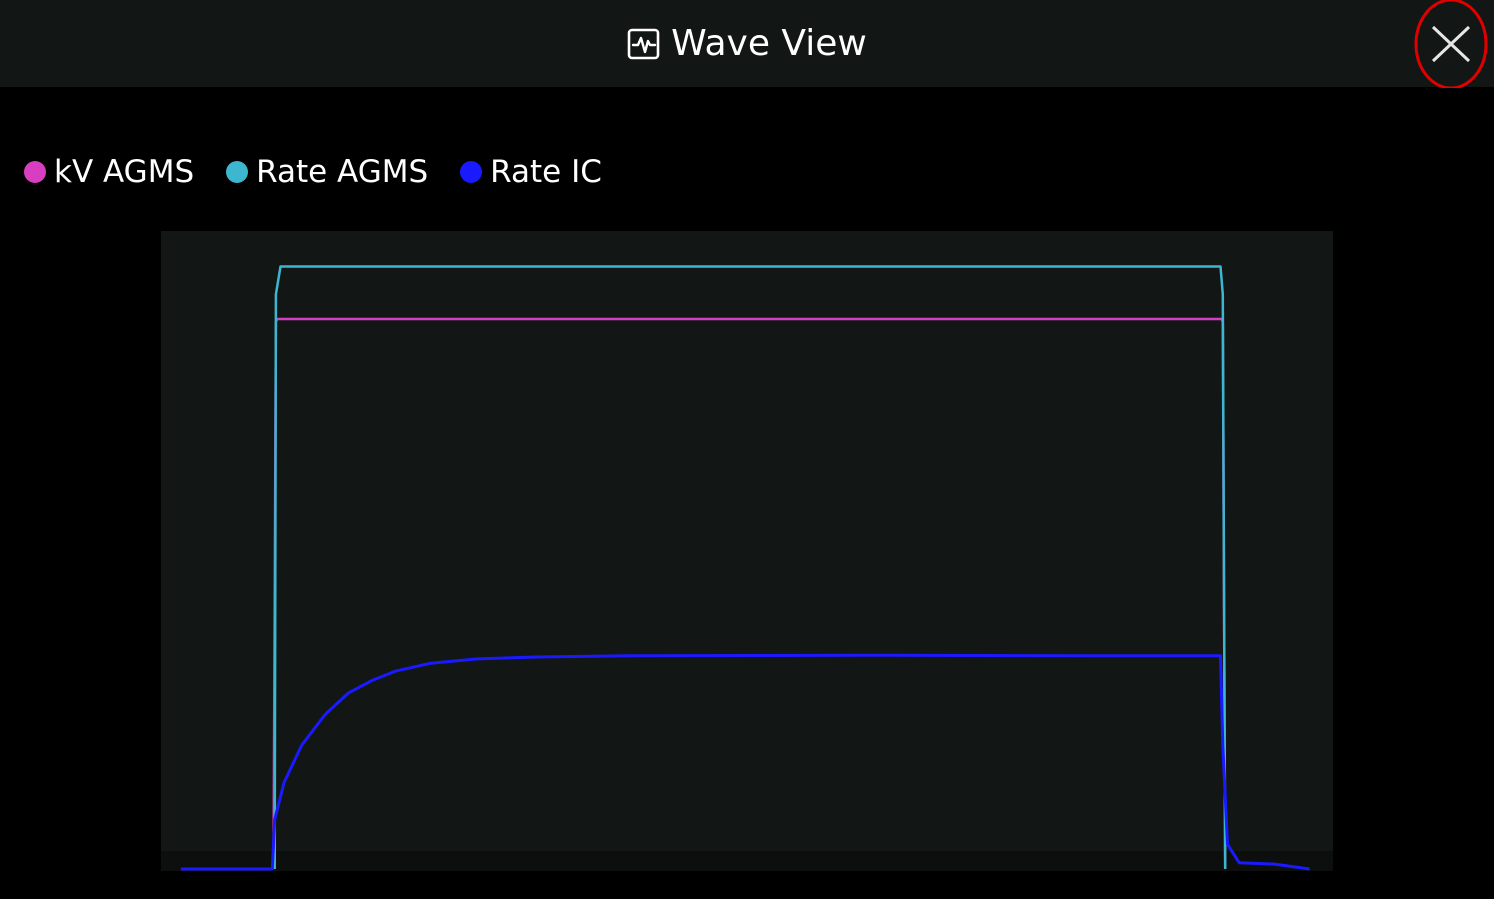 Image resolution: width=1494 pixels, height=899 pixels. I want to click on legend-item-rate-agms: Rate AGMS, so click(327, 172).